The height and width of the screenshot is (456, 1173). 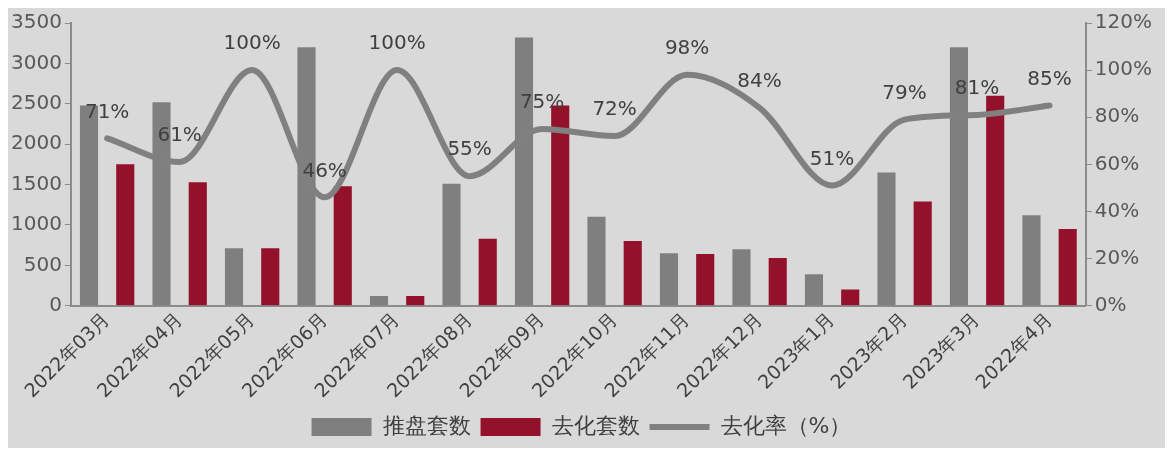 I want to click on y-tick-label: 0, so click(x=55, y=303).